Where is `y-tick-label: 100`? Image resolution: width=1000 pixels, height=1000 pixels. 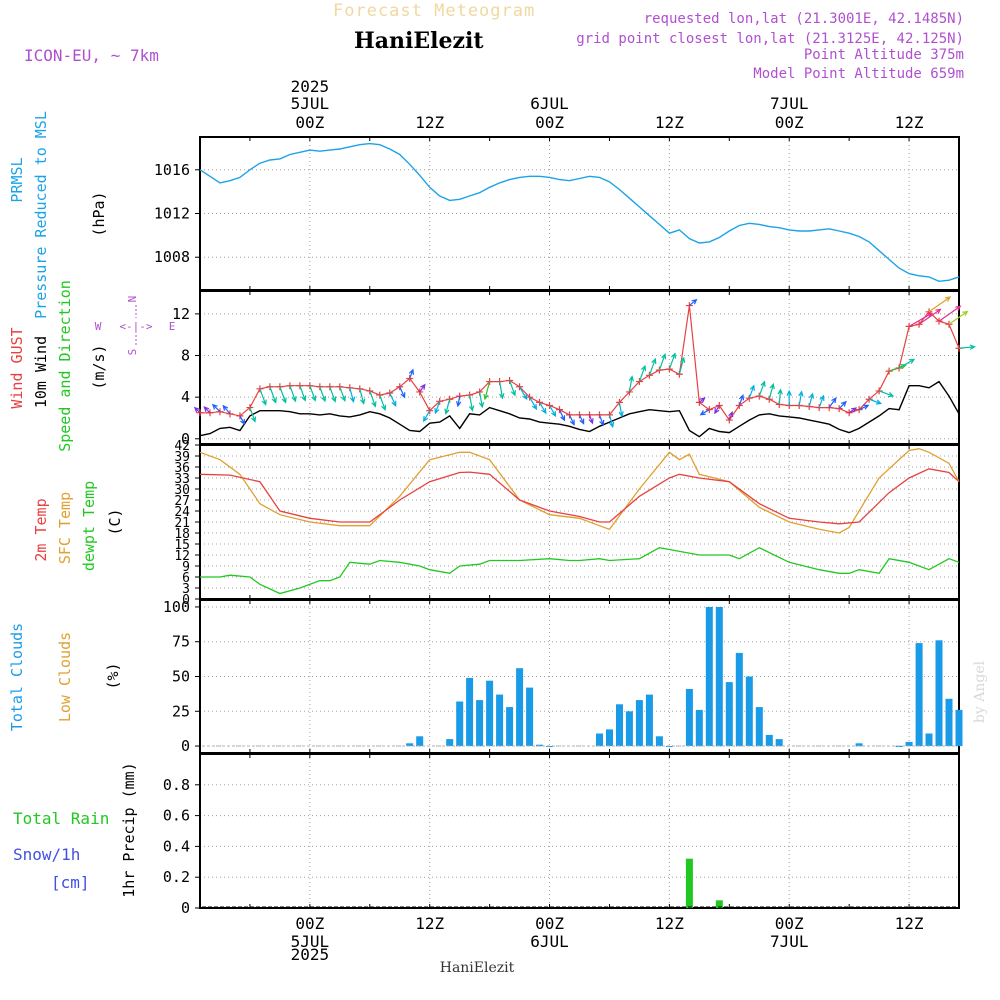 y-tick-label: 100 is located at coordinates (176, 607).